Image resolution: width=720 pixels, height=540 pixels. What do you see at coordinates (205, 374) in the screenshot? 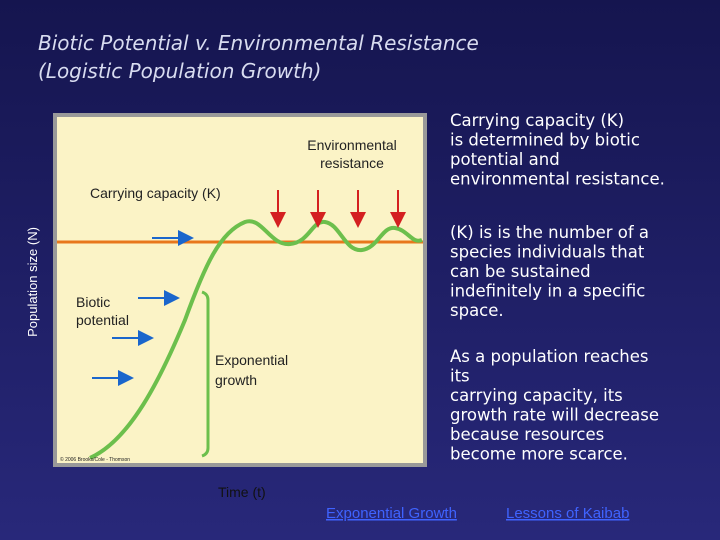
I see `bracket` at bounding box center [205, 374].